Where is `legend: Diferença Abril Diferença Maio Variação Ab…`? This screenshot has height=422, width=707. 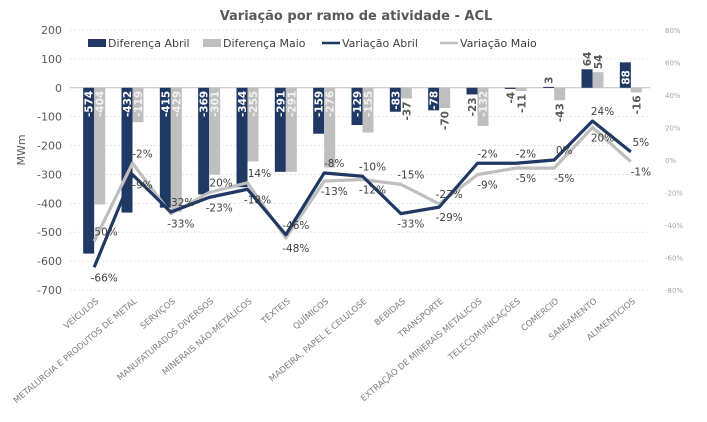 legend: Diferença Abril Diferença Maio Variação Ab… is located at coordinates (312, 43).